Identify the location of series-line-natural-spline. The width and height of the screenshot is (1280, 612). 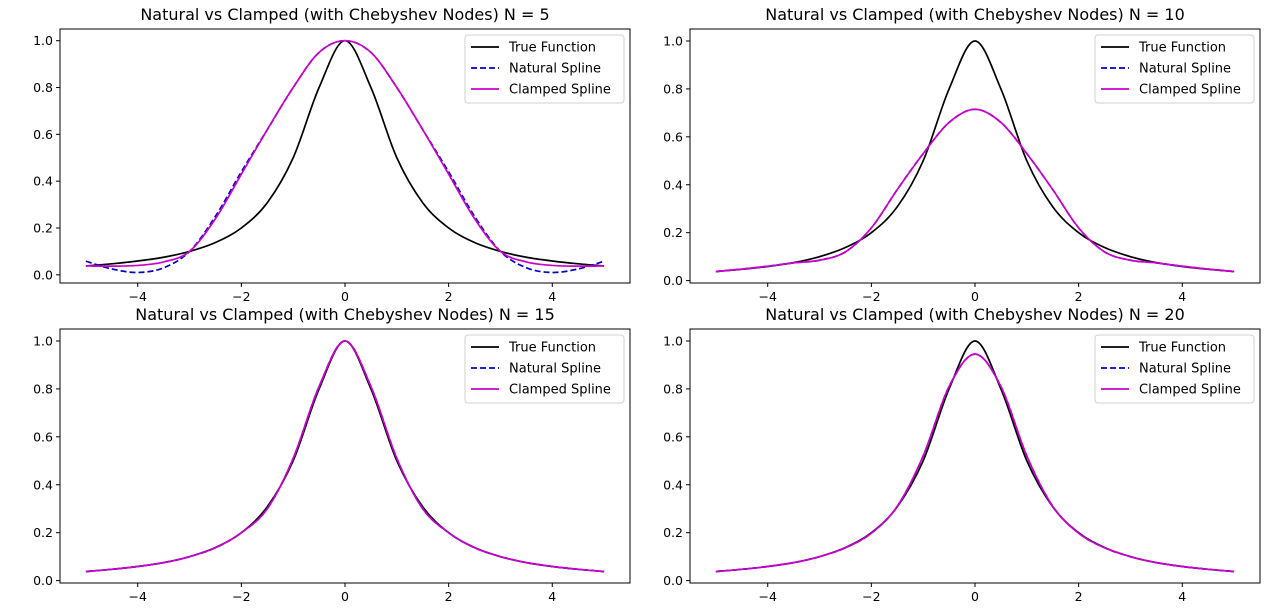
(975, 190).